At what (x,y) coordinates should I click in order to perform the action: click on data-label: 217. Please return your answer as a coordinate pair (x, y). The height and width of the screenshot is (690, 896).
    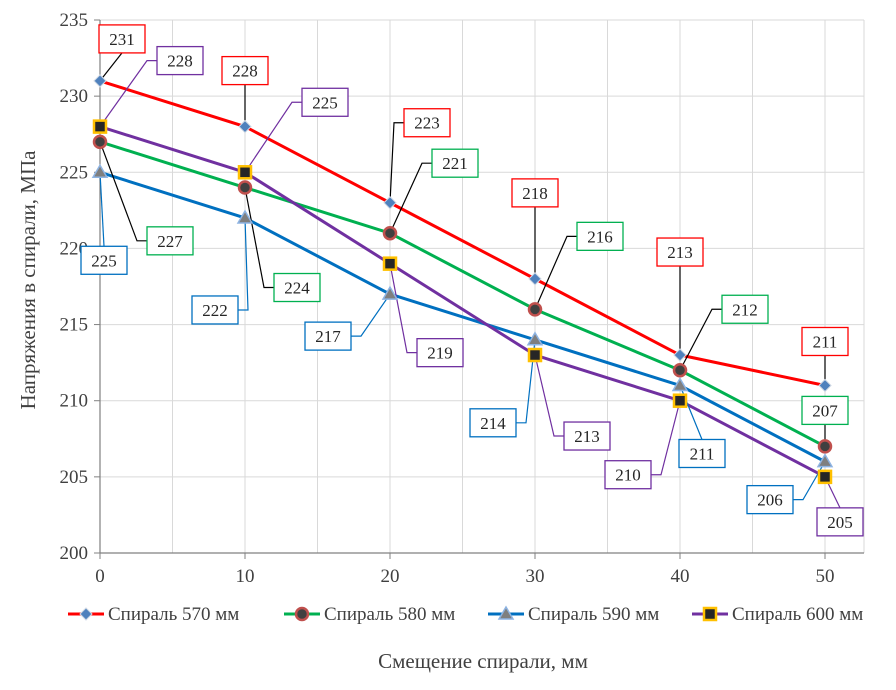
    Looking at the image, I should click on (328, 336).